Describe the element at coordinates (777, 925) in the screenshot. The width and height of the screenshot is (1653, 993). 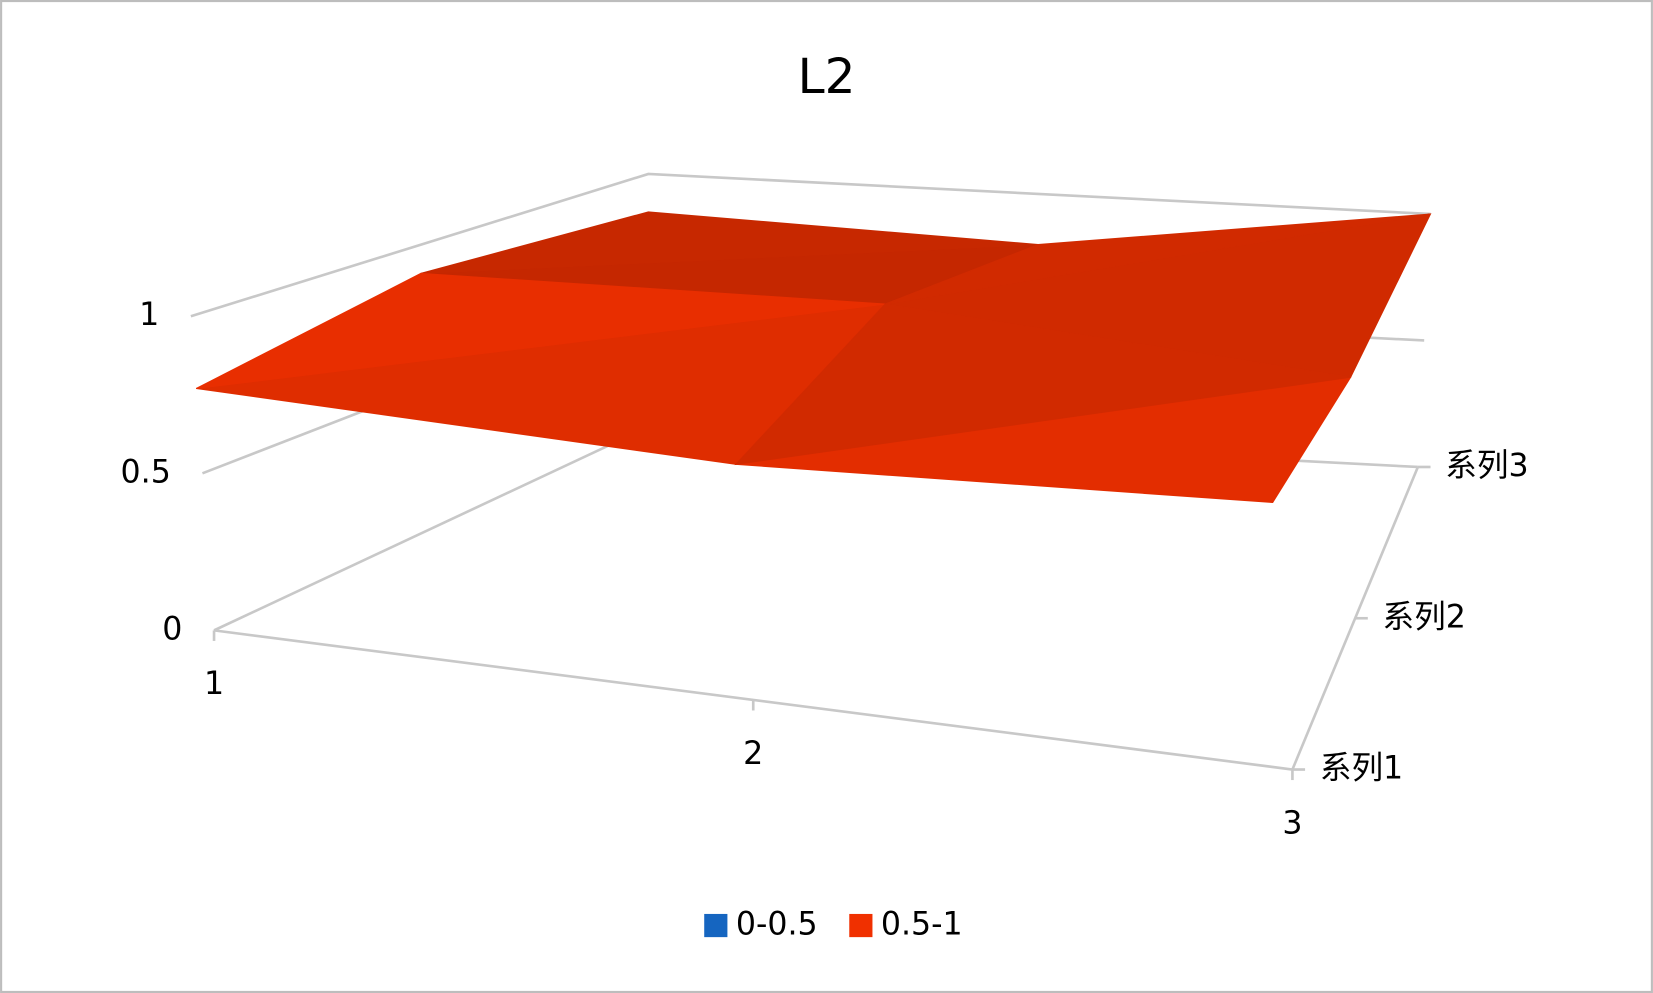
I see `legend-label: 0-0.5` at that location.